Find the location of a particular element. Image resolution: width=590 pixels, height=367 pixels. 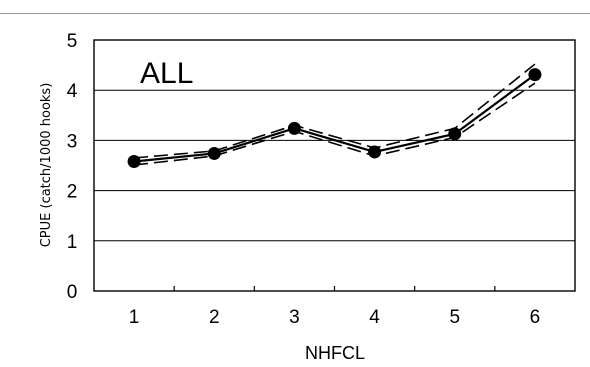

y-tick-label: 0 is located at coordinates (72, 292).